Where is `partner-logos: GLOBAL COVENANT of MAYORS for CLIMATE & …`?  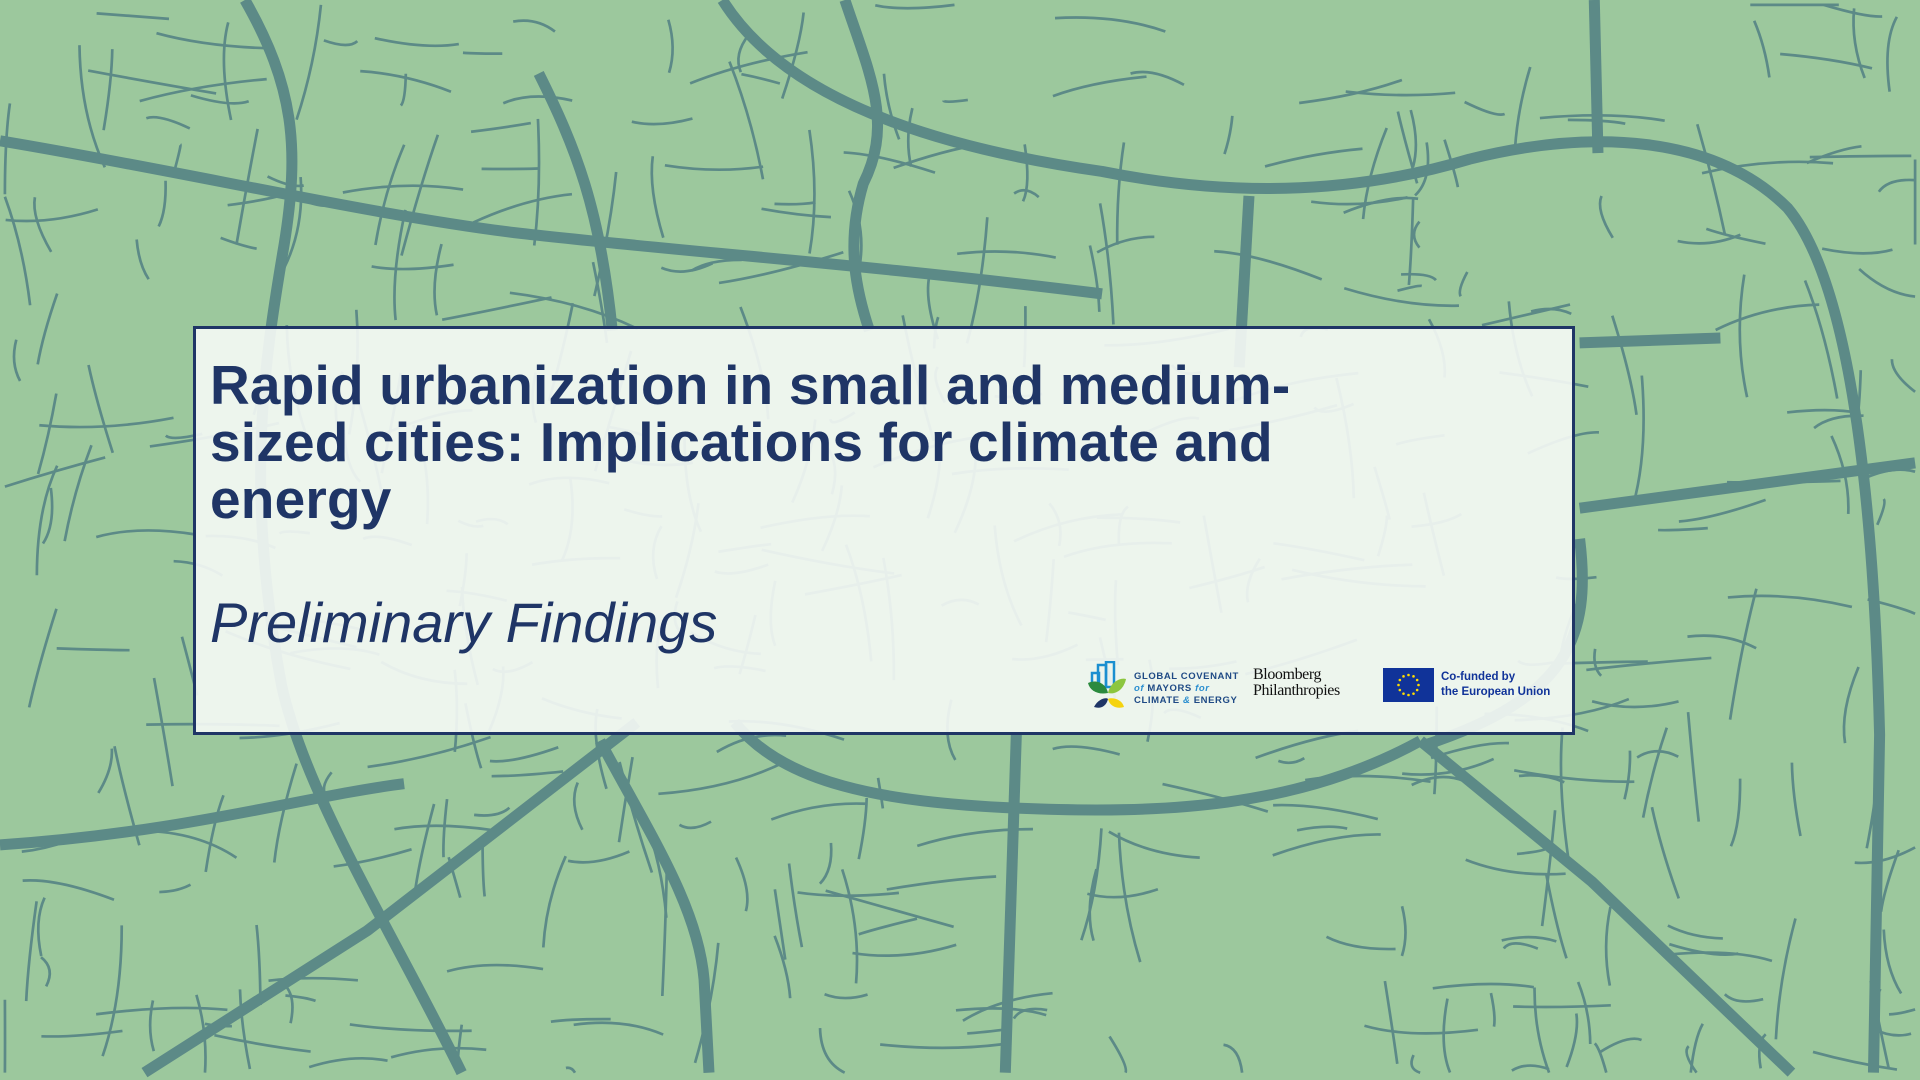 partner-logos: GLOBAL COVENANT of MAYORS for CLIMATE & … is located at coordinates (1326, 689).